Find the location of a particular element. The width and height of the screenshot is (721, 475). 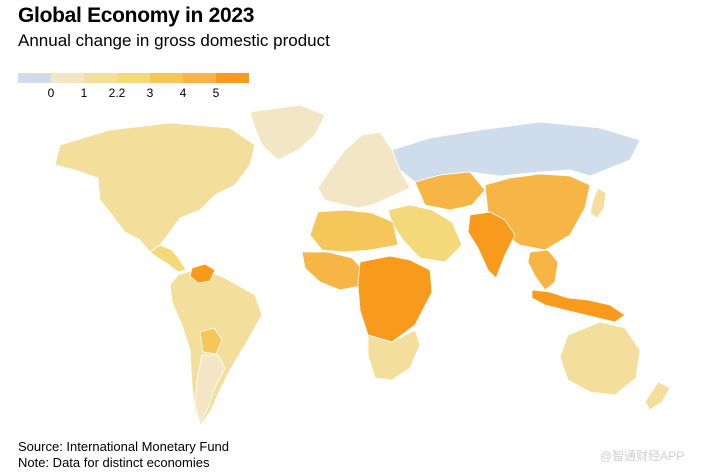

region-indonesia is located at coordinates (578, 306).